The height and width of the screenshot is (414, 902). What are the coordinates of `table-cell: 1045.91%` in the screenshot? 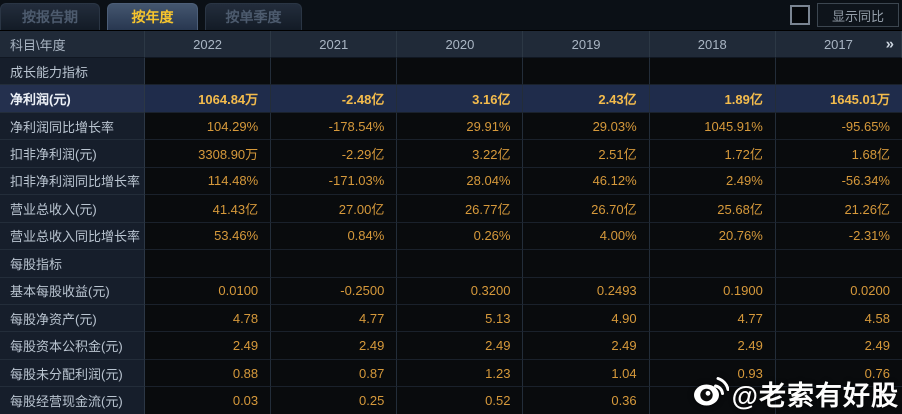 It's located at (712, 126).